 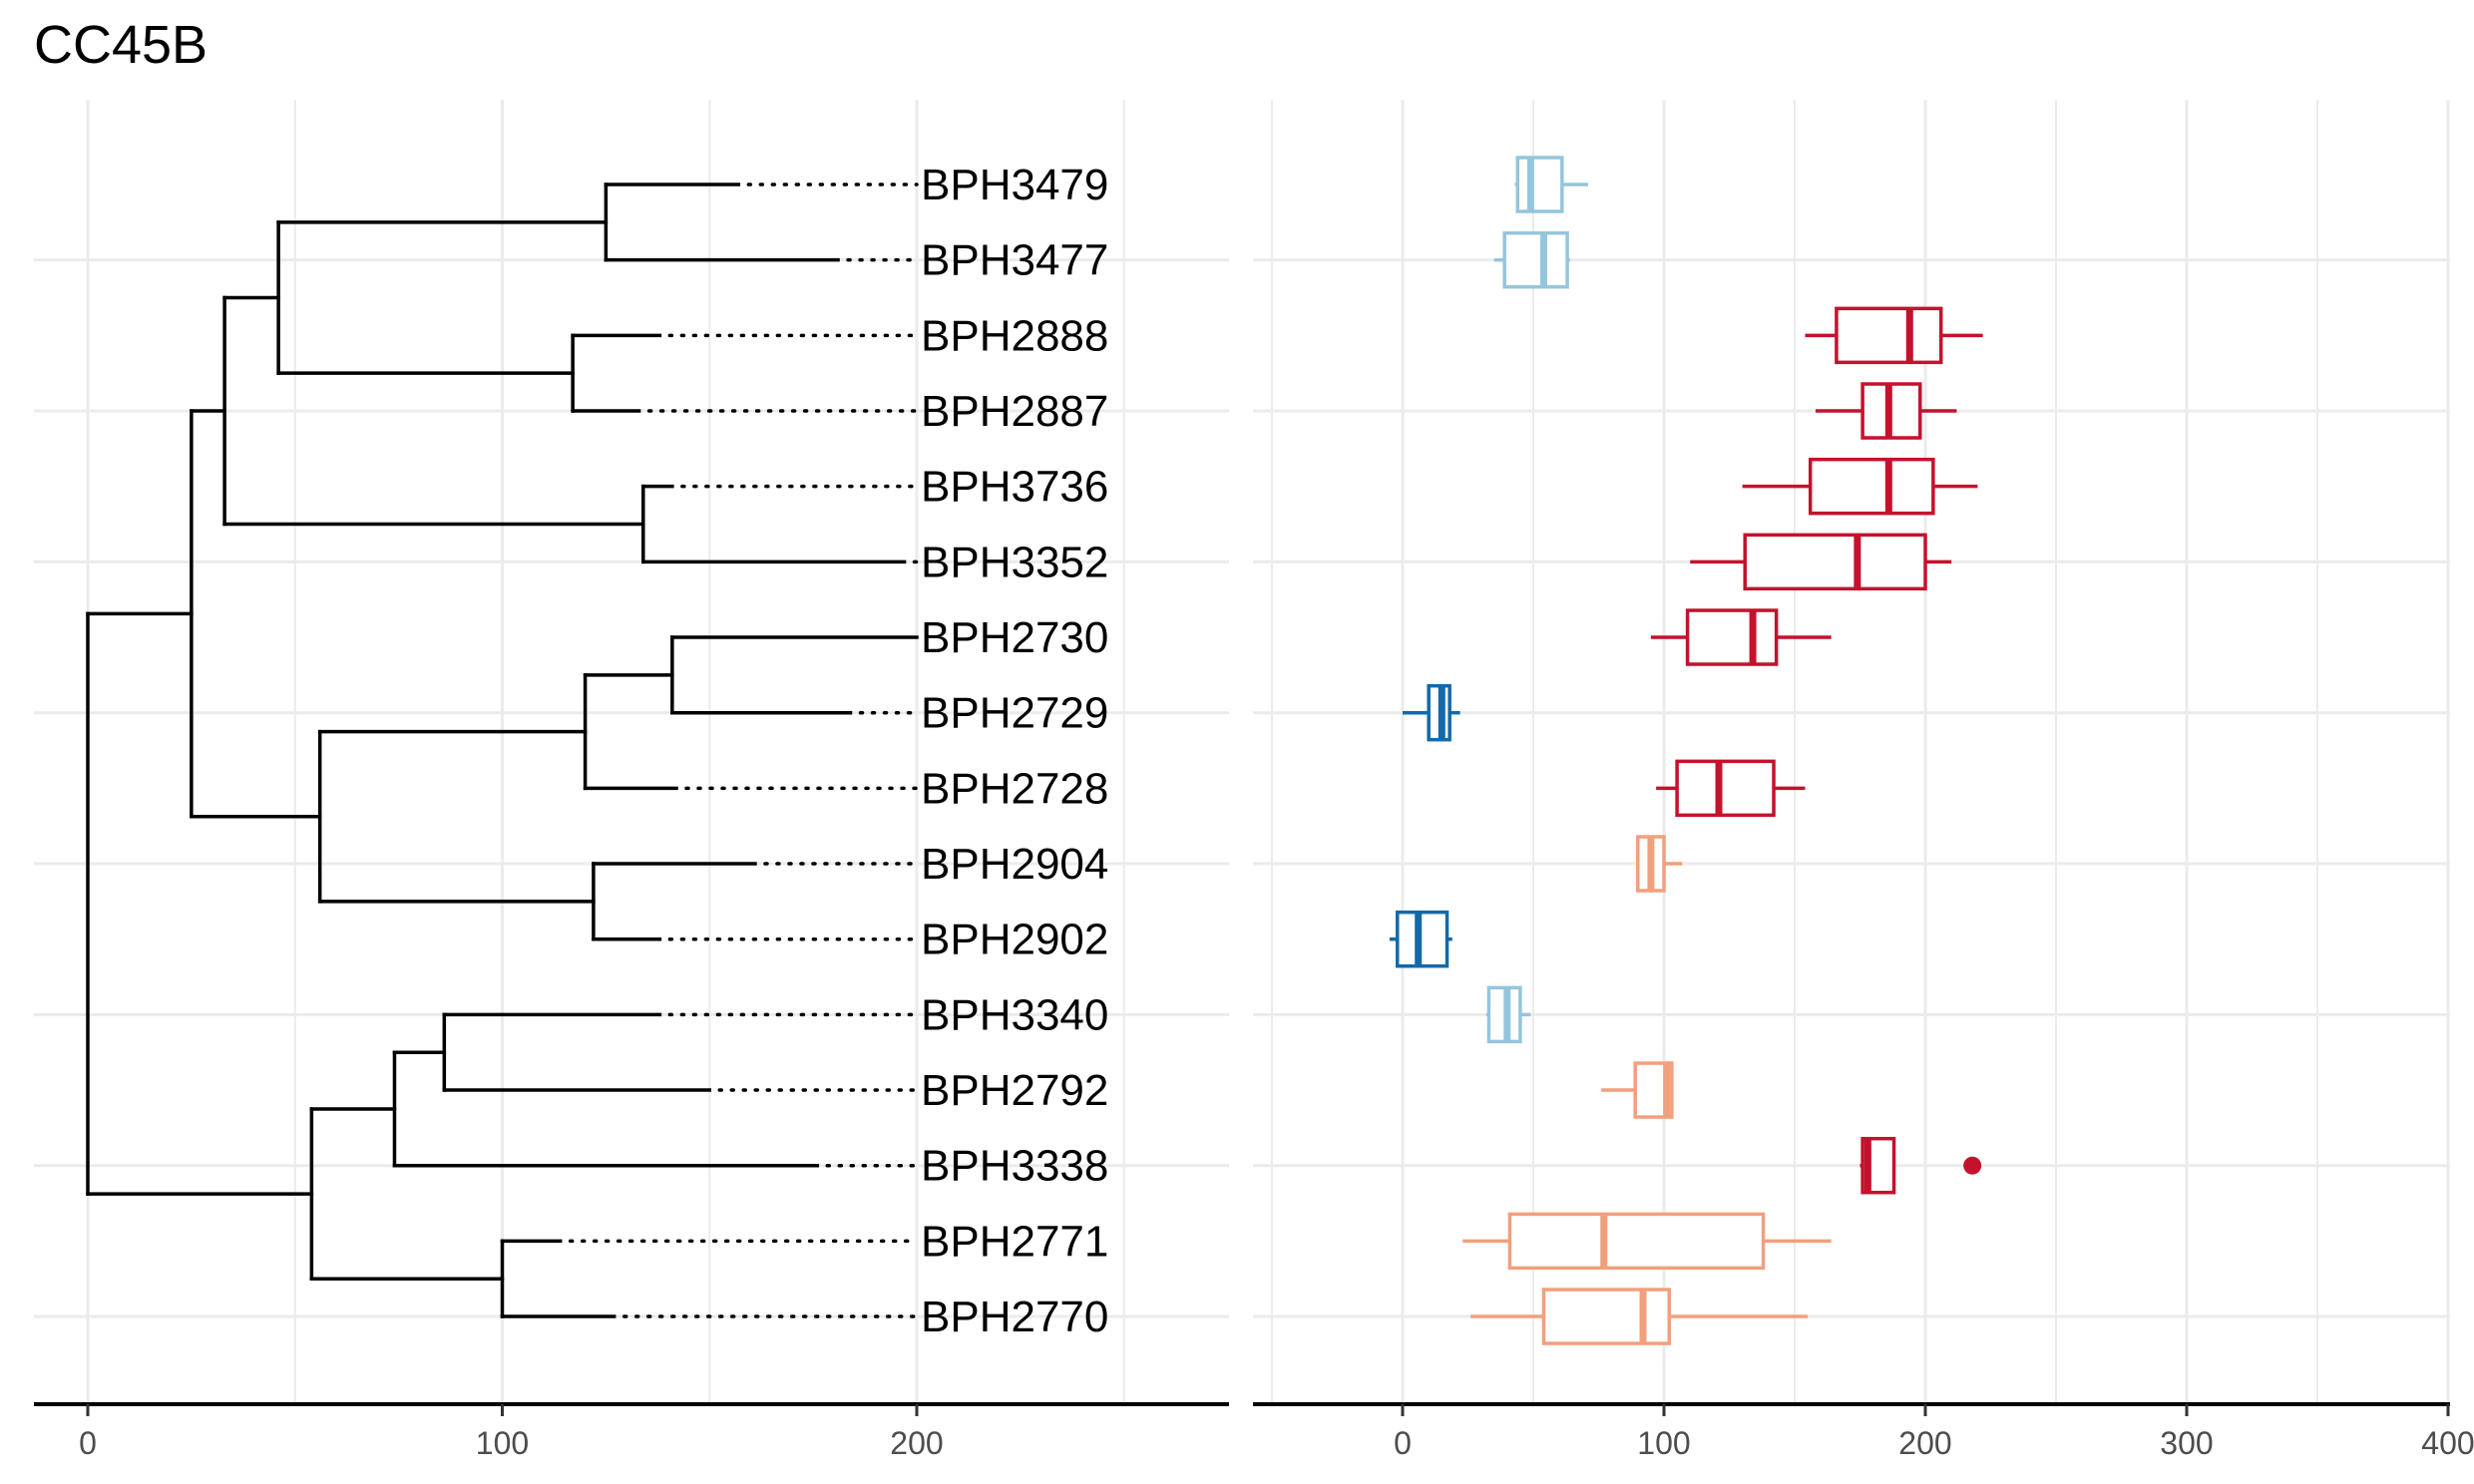 I want to click on tree-tip-label: BPH2730, so click(x=1014, y=637).